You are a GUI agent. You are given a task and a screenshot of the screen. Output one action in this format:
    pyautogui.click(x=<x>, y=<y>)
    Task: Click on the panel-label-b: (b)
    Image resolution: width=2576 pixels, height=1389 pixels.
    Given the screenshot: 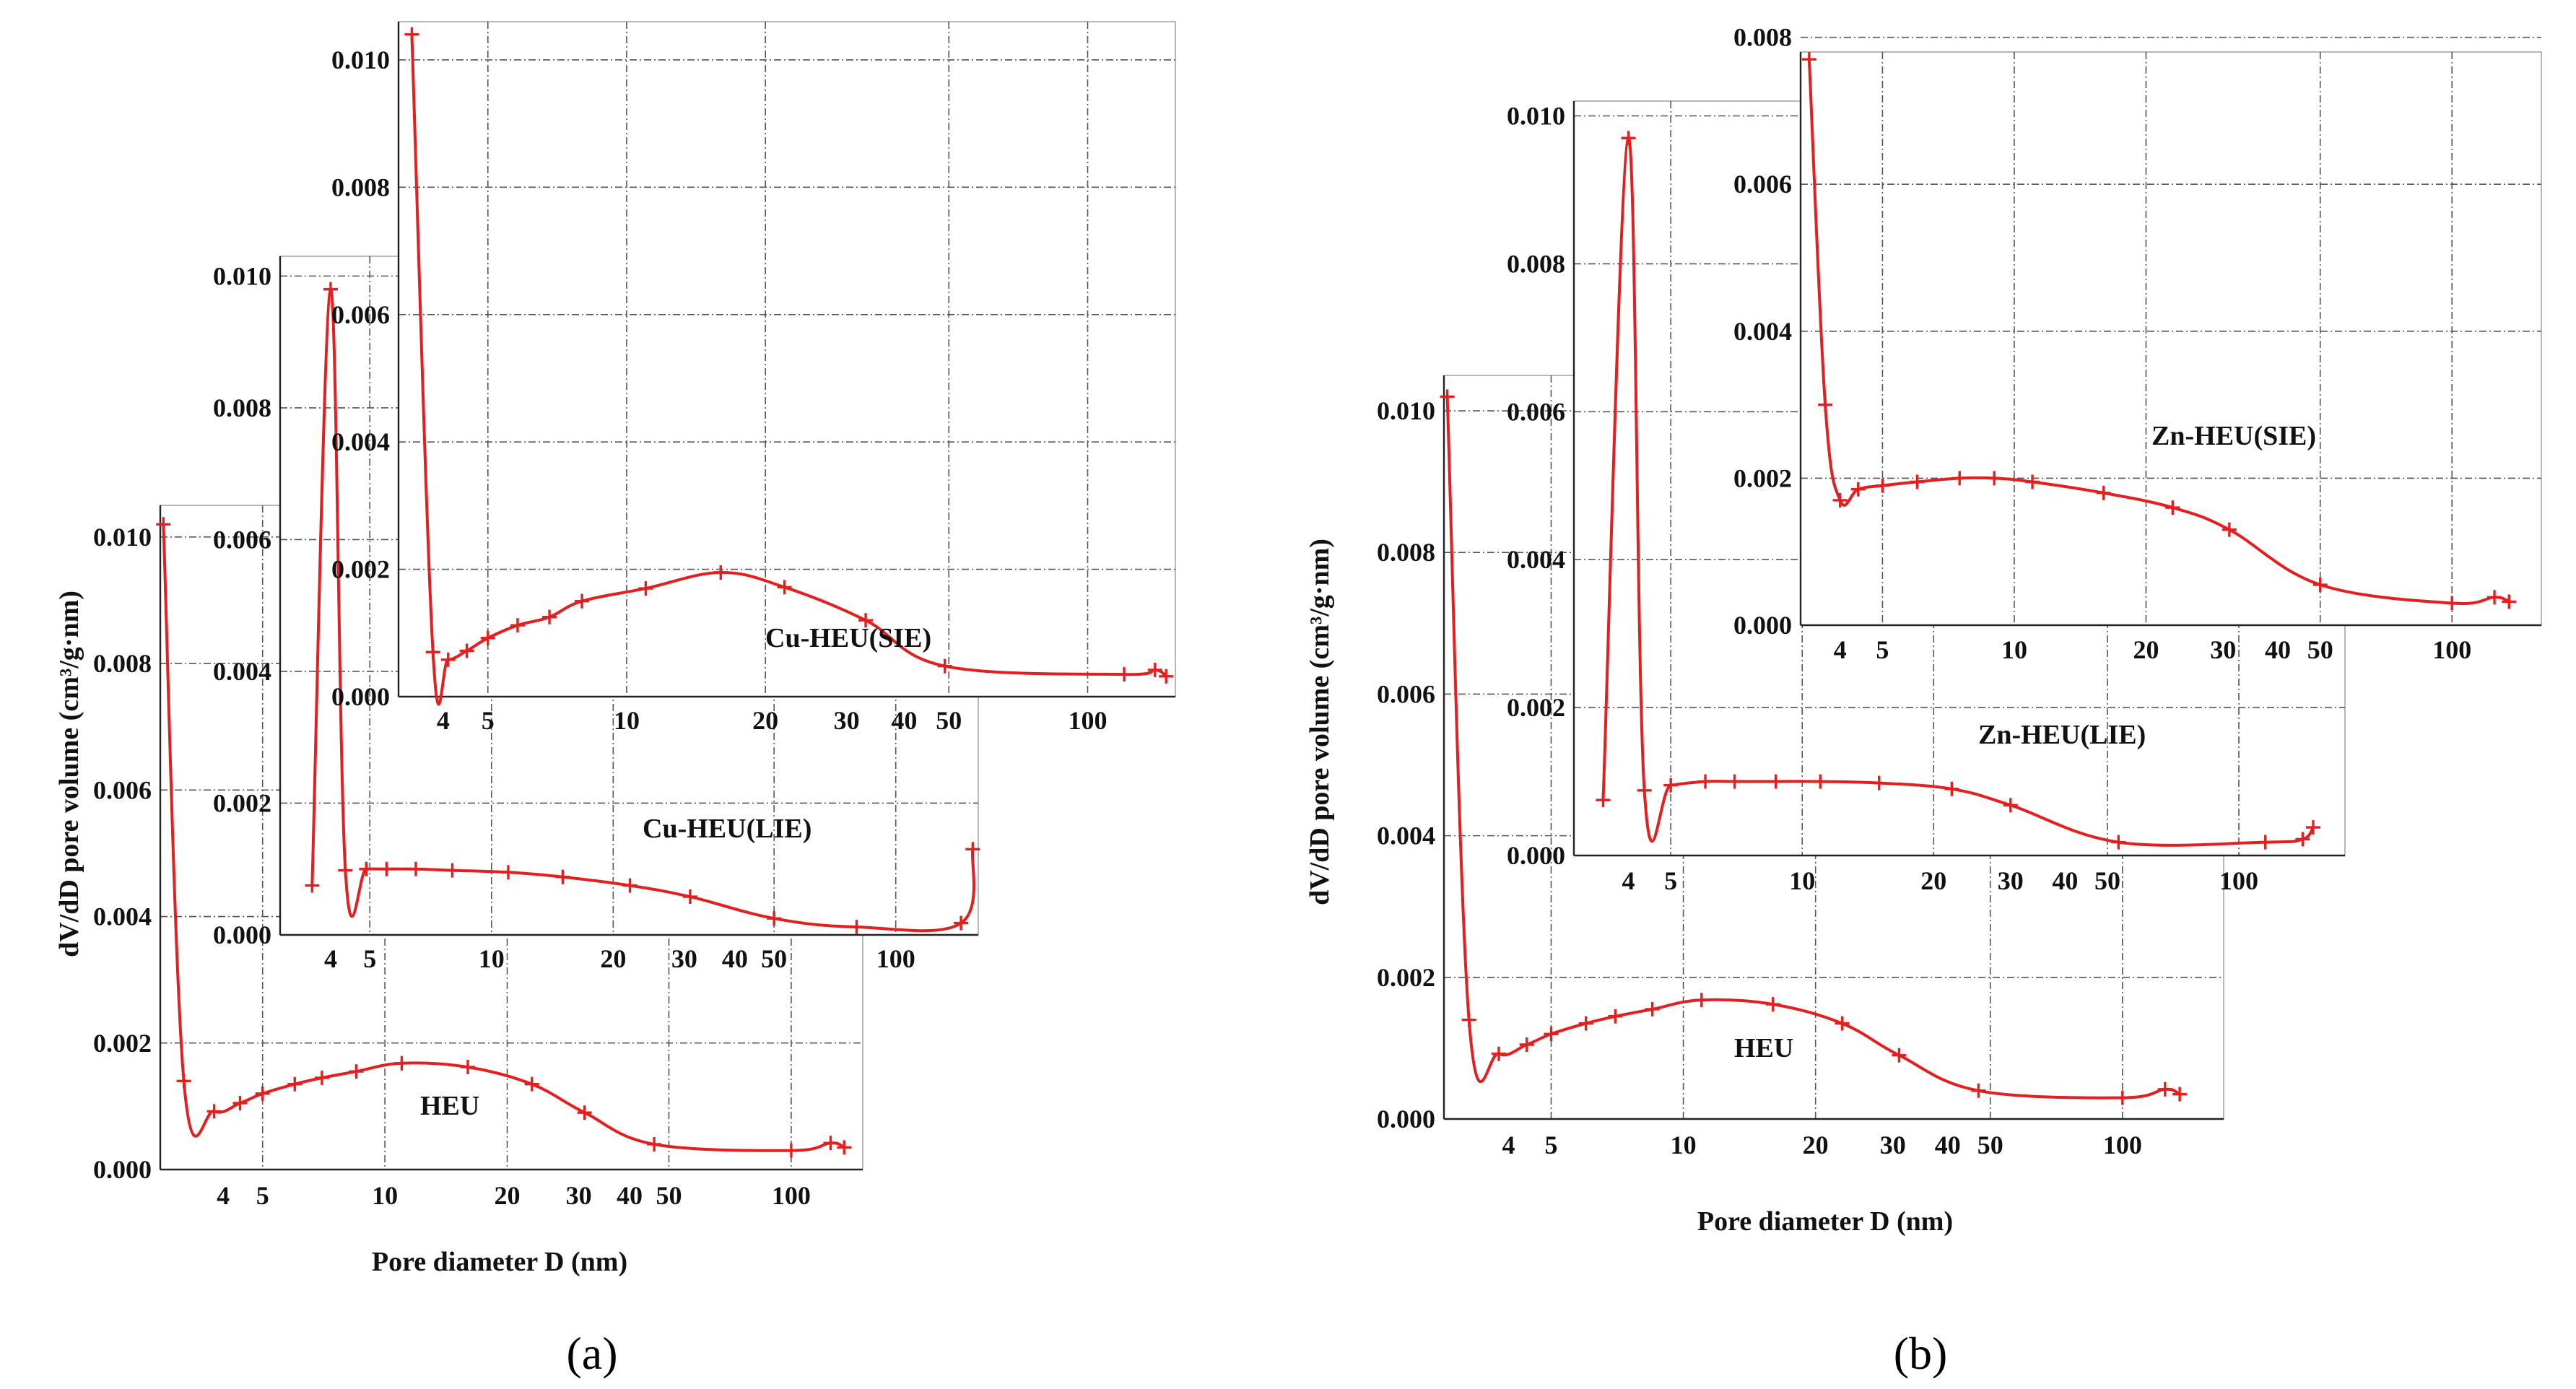 What is the action you would take?
    pyautogui.click(x=1921, y=1353)
    